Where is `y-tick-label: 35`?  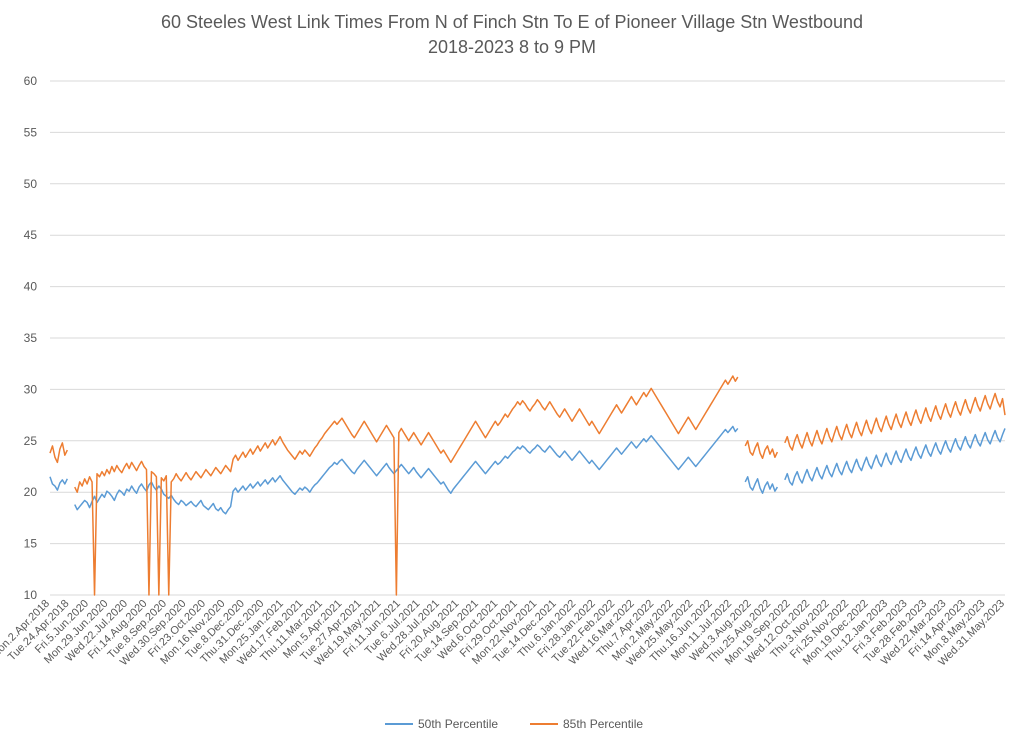 y-tick-label: 35 is located at coordinates (31, 338).